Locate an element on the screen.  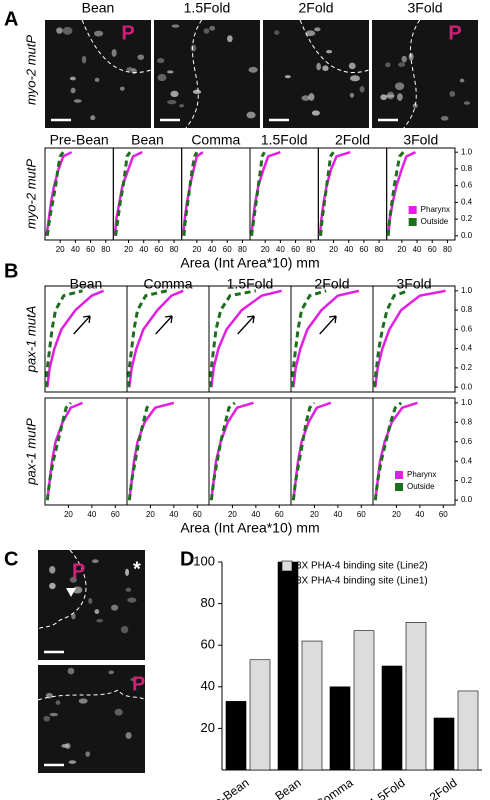
legend-label: 3X PHA-4 binding site (Line2) is located at coordinates (362, 566).